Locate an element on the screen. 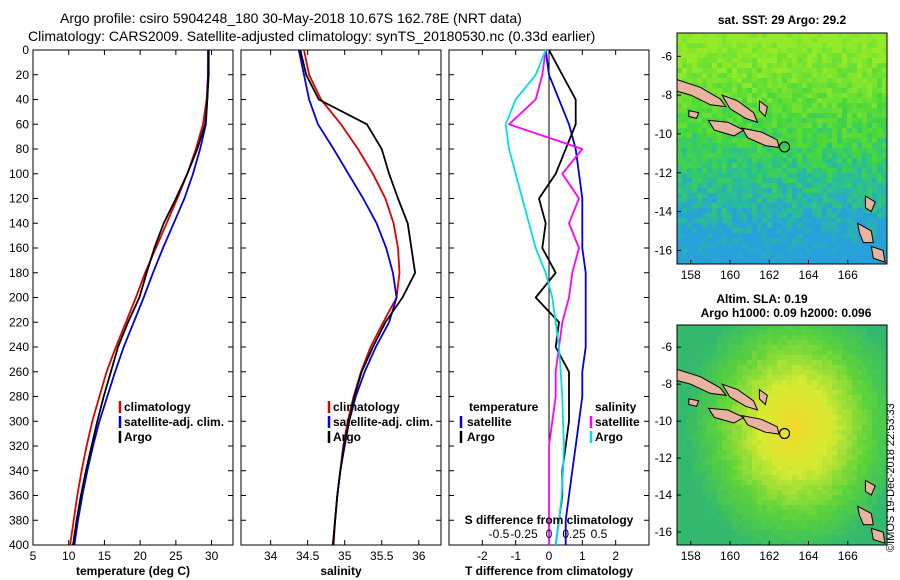 This screenshot has height=580, width=900. island is located at coordinates (694, 114).